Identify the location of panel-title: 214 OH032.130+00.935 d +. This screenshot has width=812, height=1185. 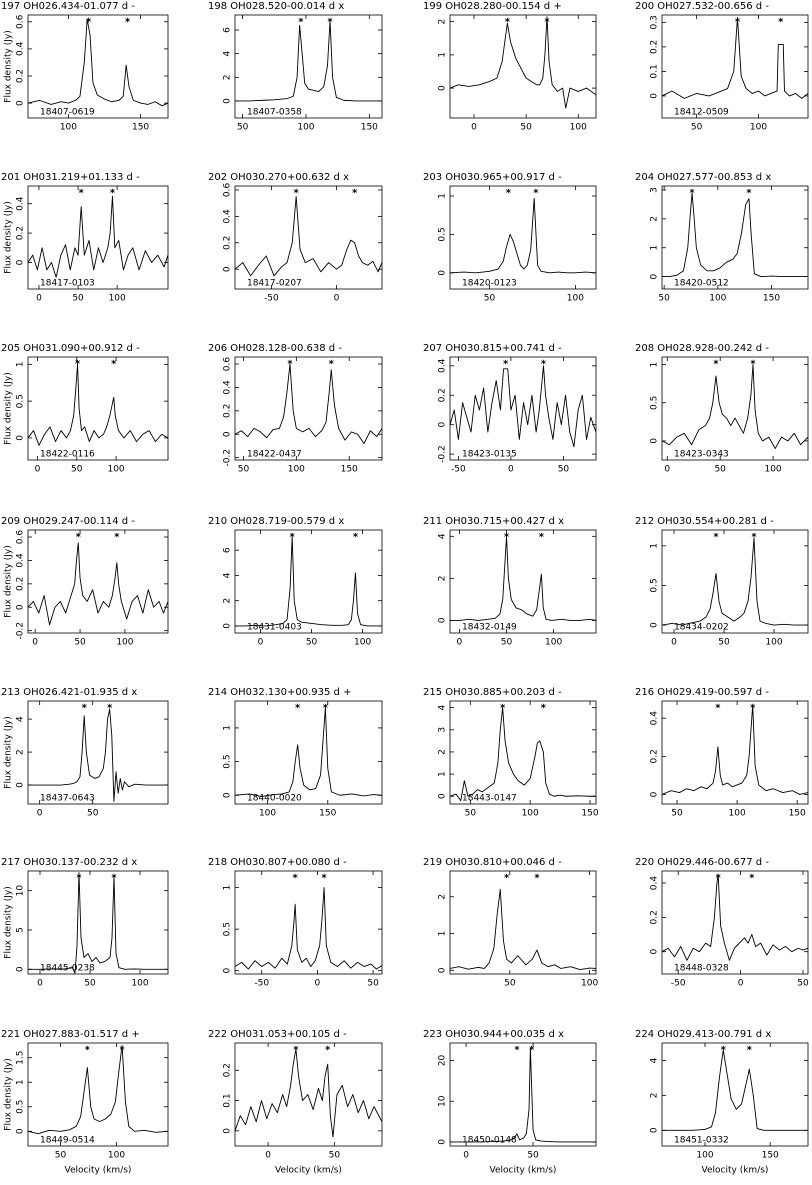
(279, 692).